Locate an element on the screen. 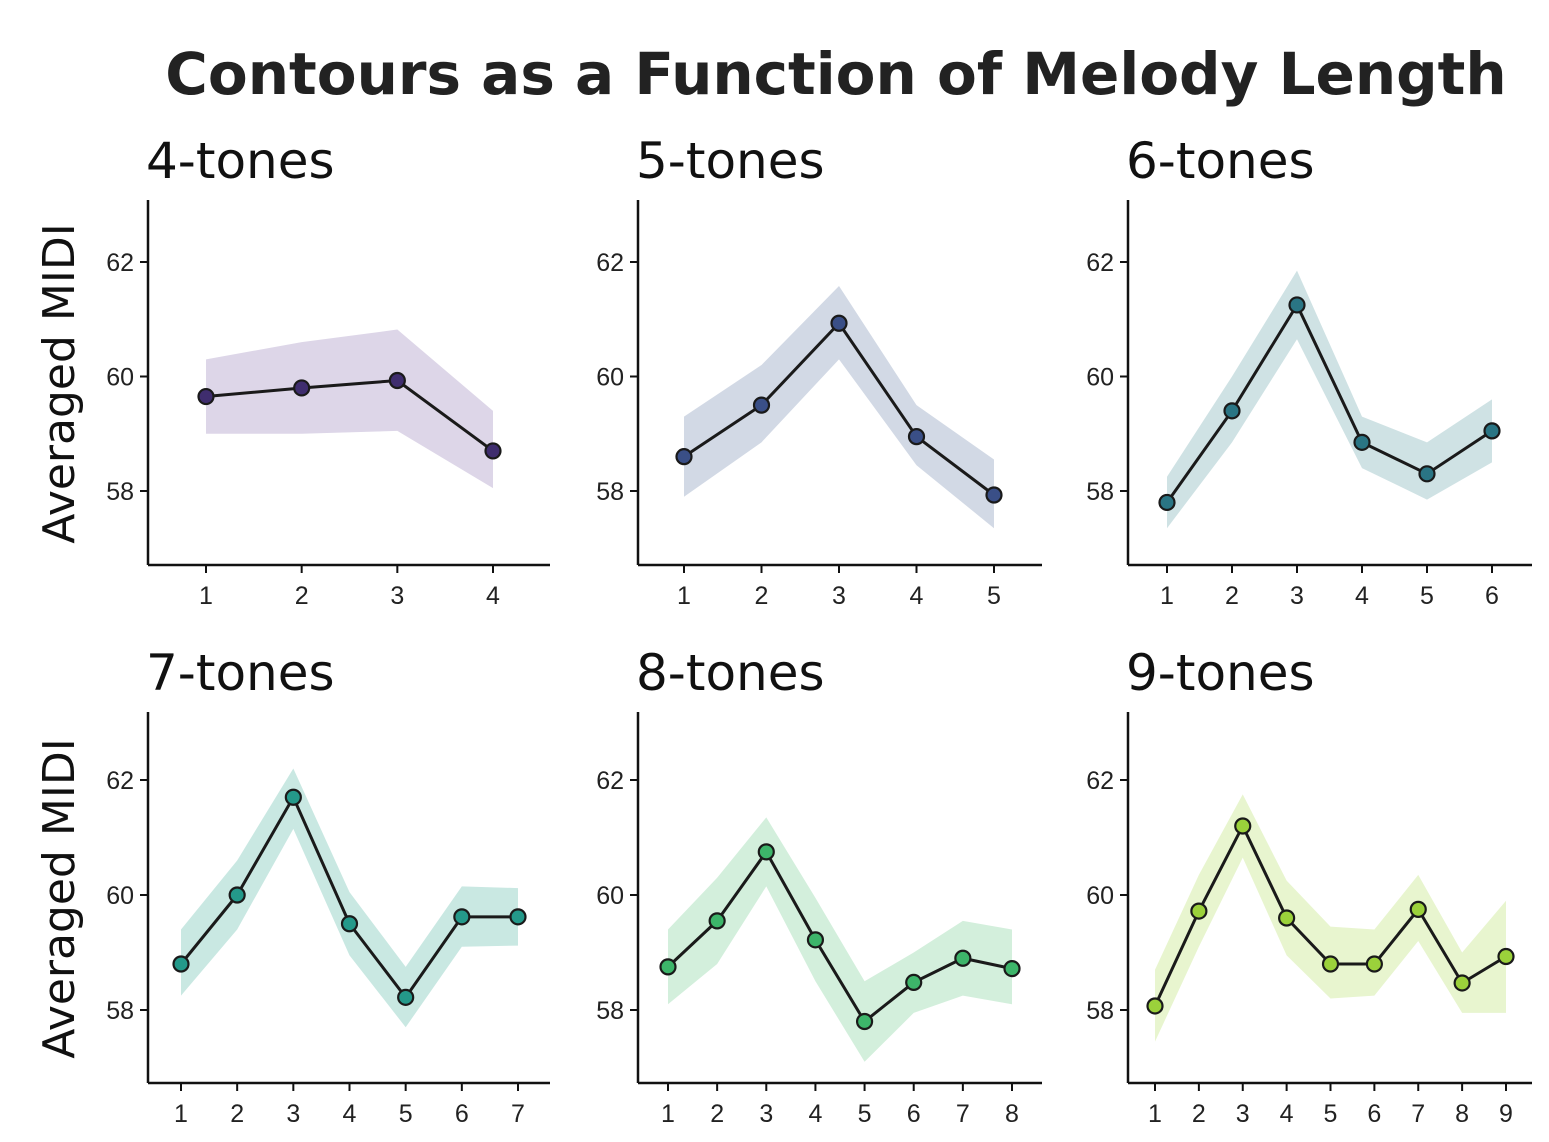 Image resolution: width=1549 pixels, height=1142 pixels. panel-6: 9-tones 58 60 62 1 2 3 4 5 6 7 8 9 is located at coordinates (1309, 886).